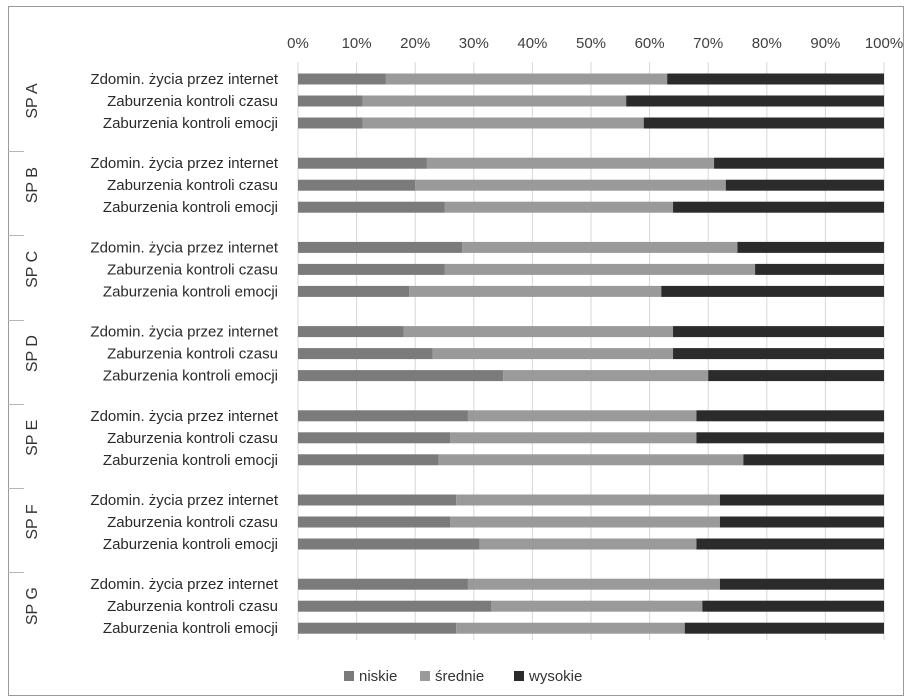  Describe the element at coordinates (459, 676) in the screenshot. I see `legend-label: średnie` at that location.